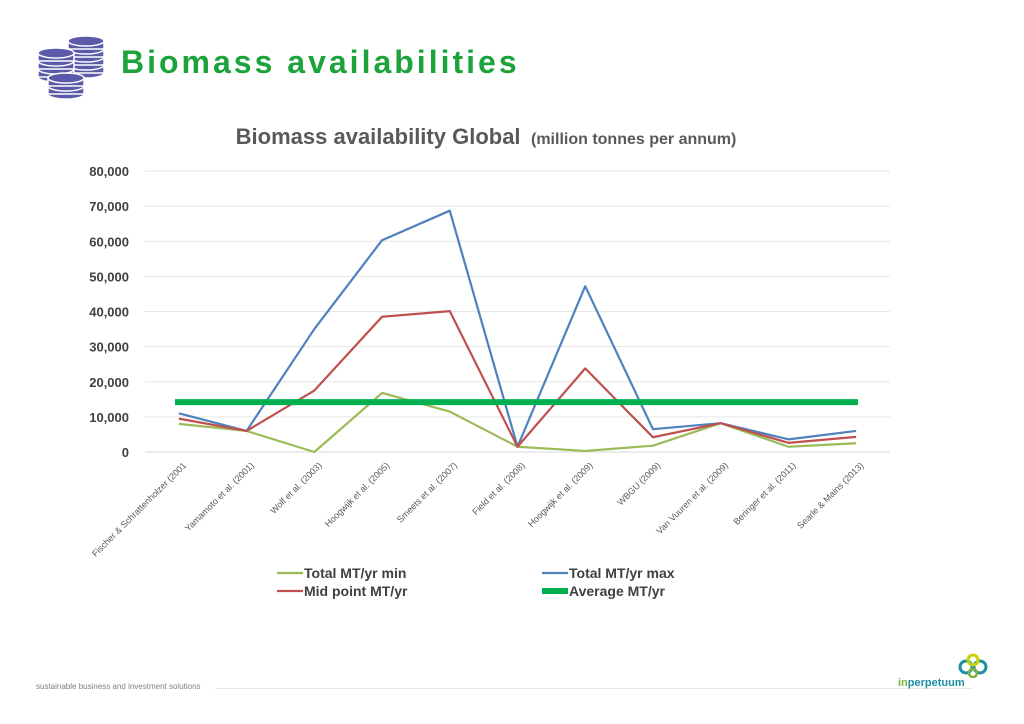 Image resolution: width=1024 pixels, height=724 pixels. What do you see at coordinates (378, 136) in the screenshot?
I see `chart-title-main: Biomass availability Global` at bounding box center [378, 136].